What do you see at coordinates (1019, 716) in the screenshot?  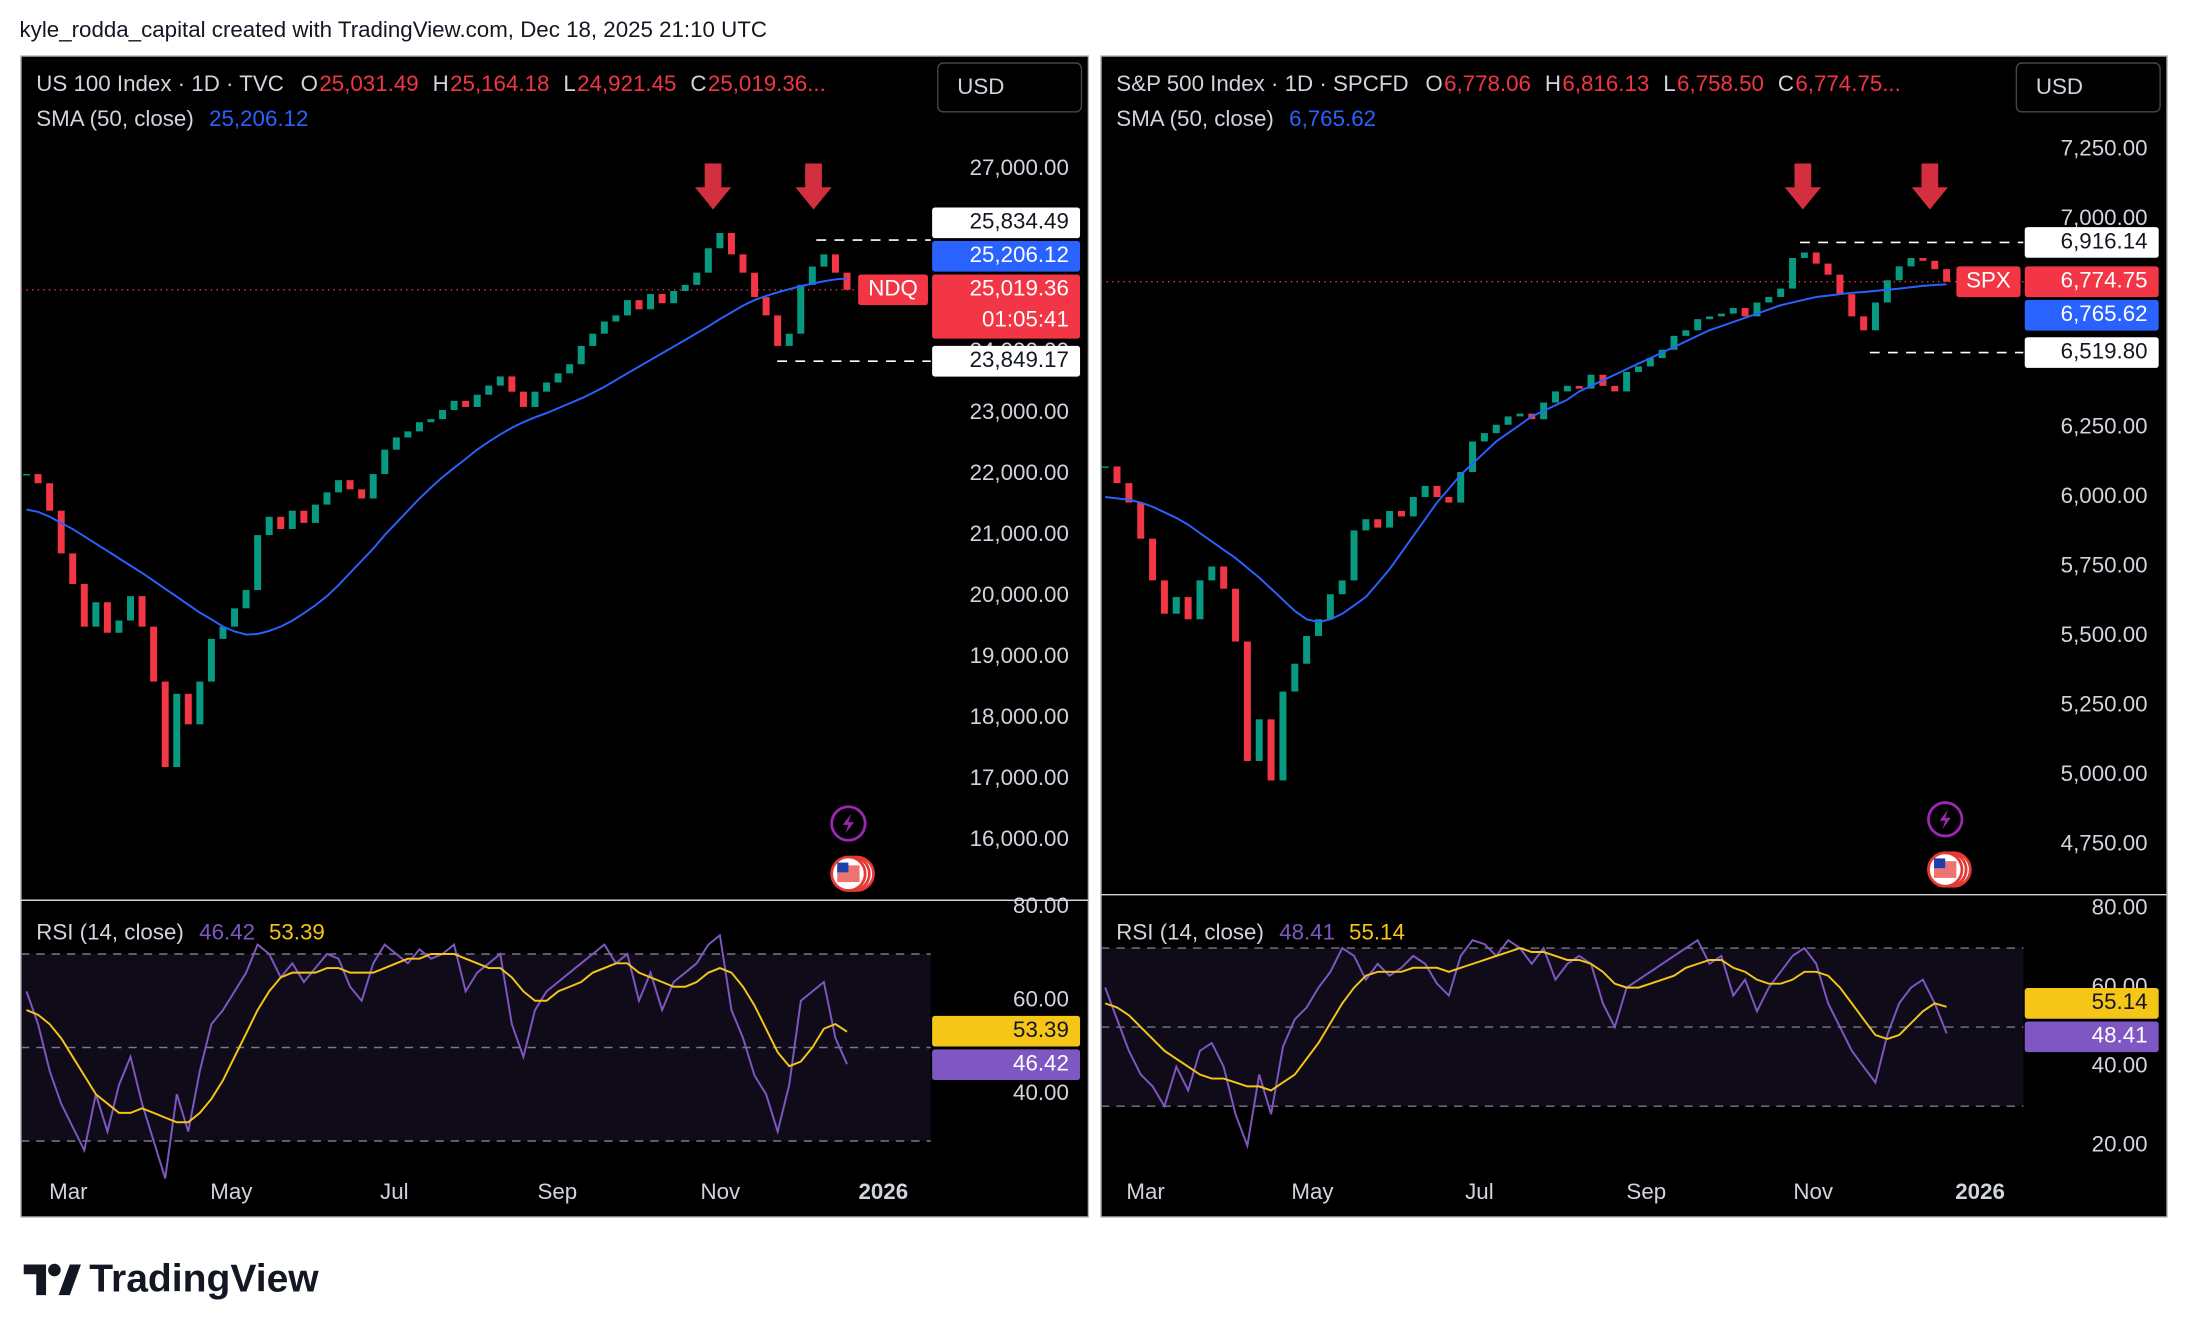 I see `y-tick-label: 18,000.00` at bounding box center [1019, 716].